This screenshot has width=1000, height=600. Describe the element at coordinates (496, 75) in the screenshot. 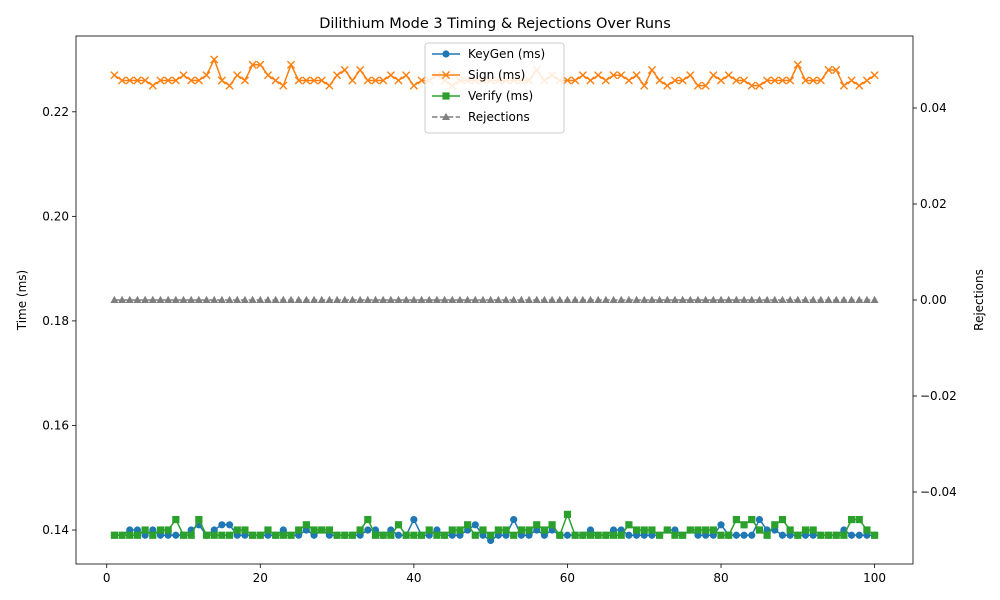

I see `legend-label: Sign (ms)` at that location.